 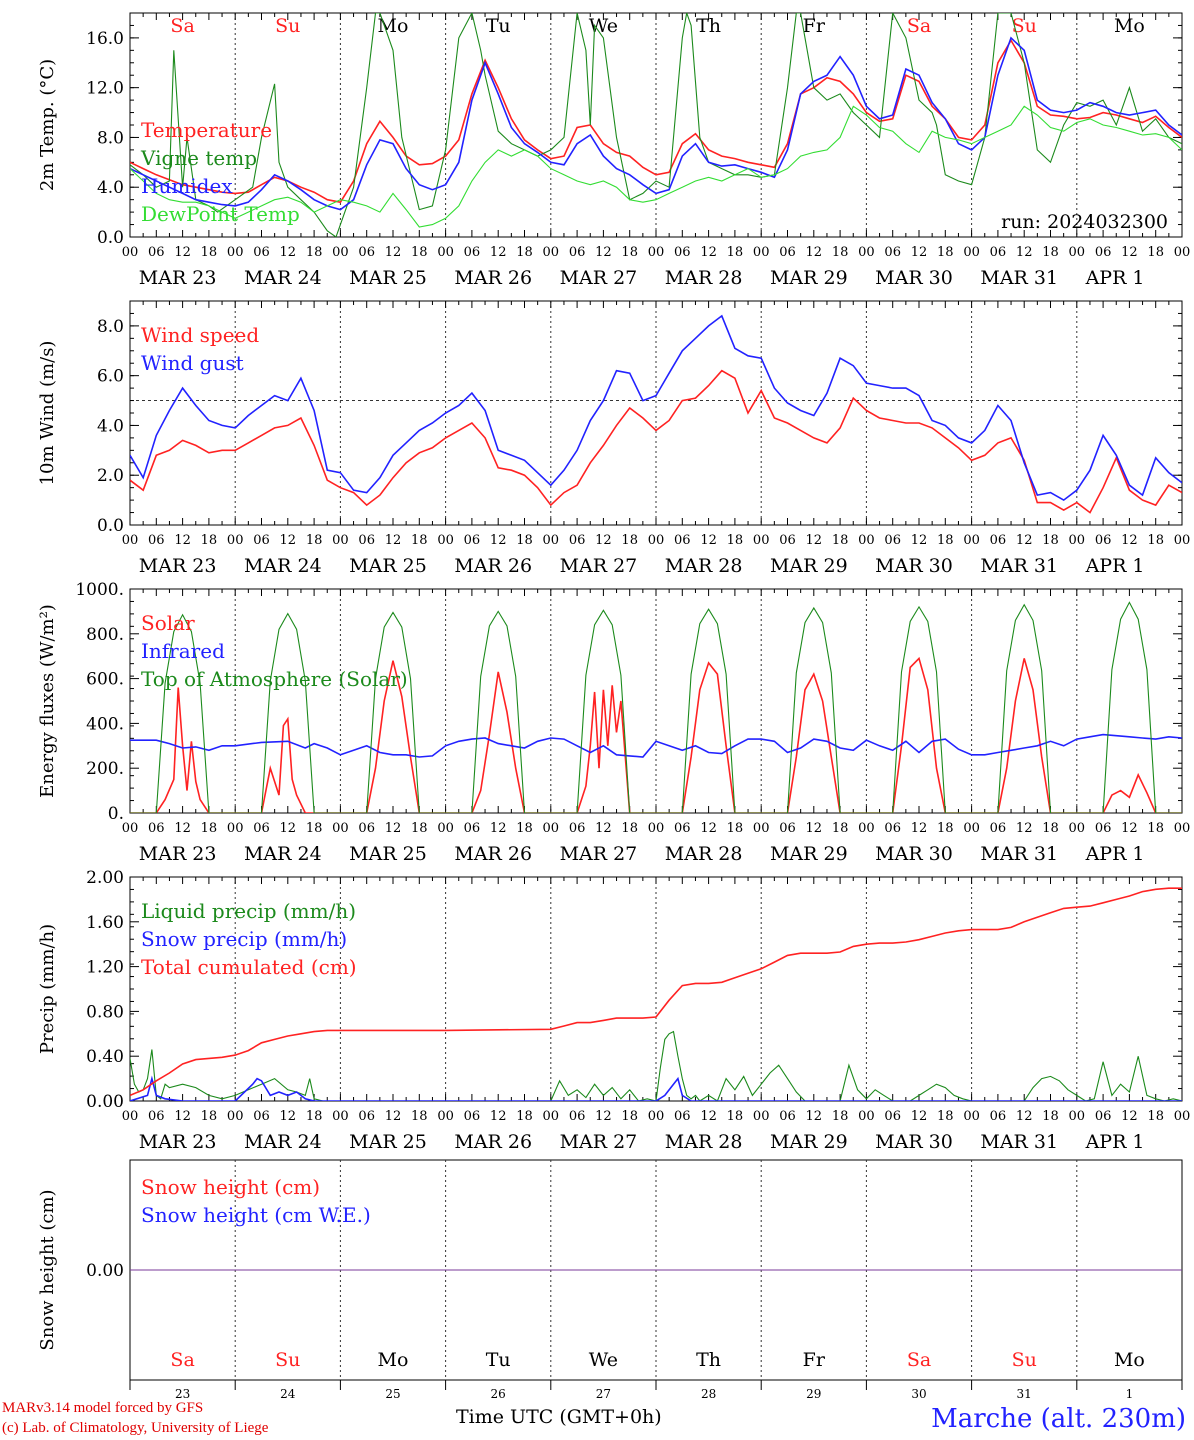 I want to click on day-number-label: 27, so click(x=603, y=1394).